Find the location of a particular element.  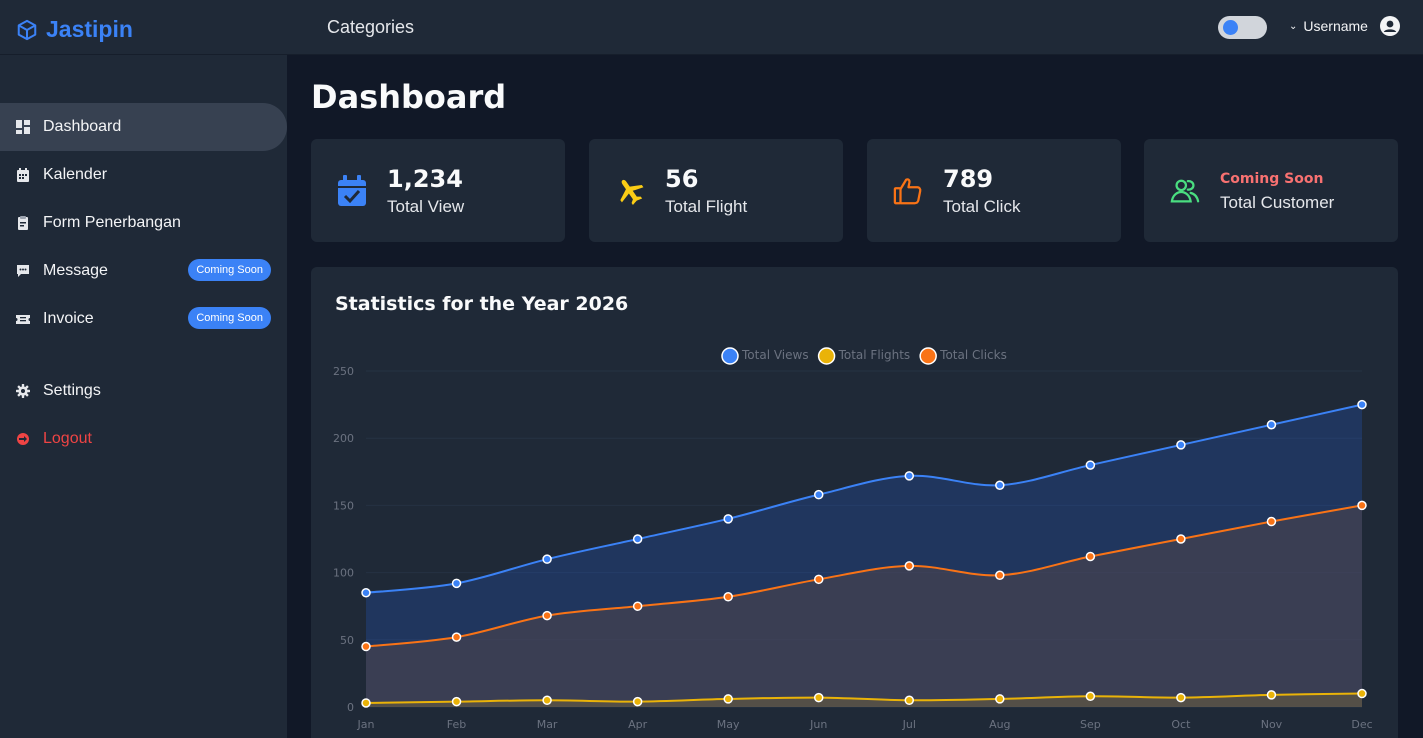

chart-title: Statistics for the Year 2026 is located at coordinates (482, 304).